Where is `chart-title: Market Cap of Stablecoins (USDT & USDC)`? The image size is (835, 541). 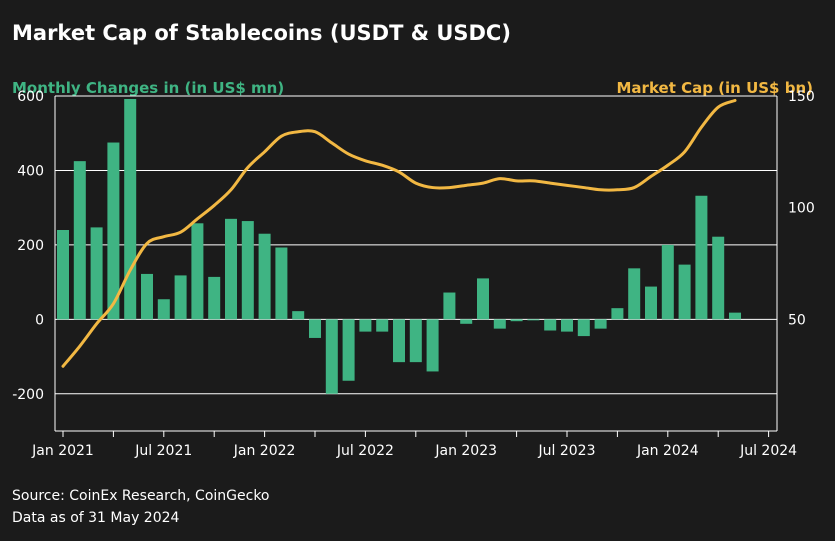 chart-title: Market Cap of Stablecoins (USDT & USDC) is located at coordinates (261, 33).